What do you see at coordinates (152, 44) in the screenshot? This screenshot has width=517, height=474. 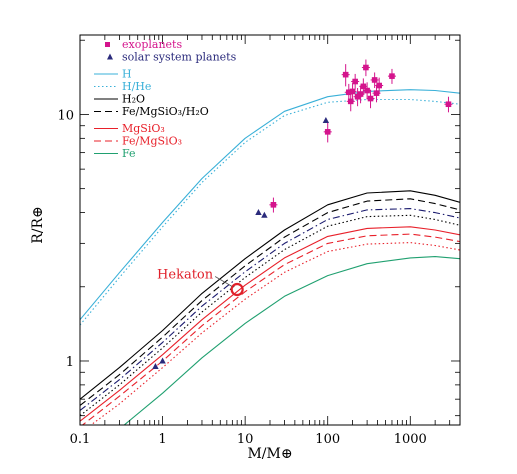 I see `legend-label: exoplanets` at bounding box center [152, 44].